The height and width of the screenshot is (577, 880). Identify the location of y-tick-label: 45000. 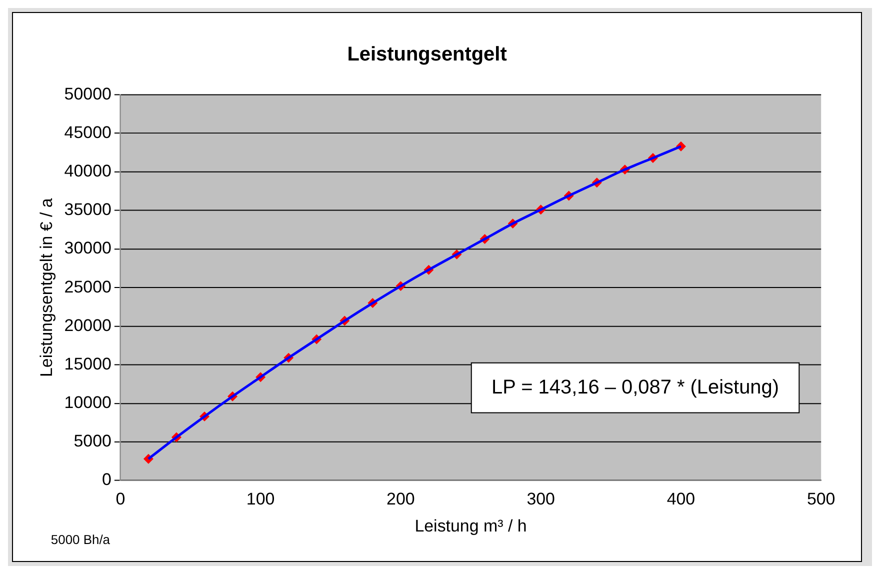
(88, 132).